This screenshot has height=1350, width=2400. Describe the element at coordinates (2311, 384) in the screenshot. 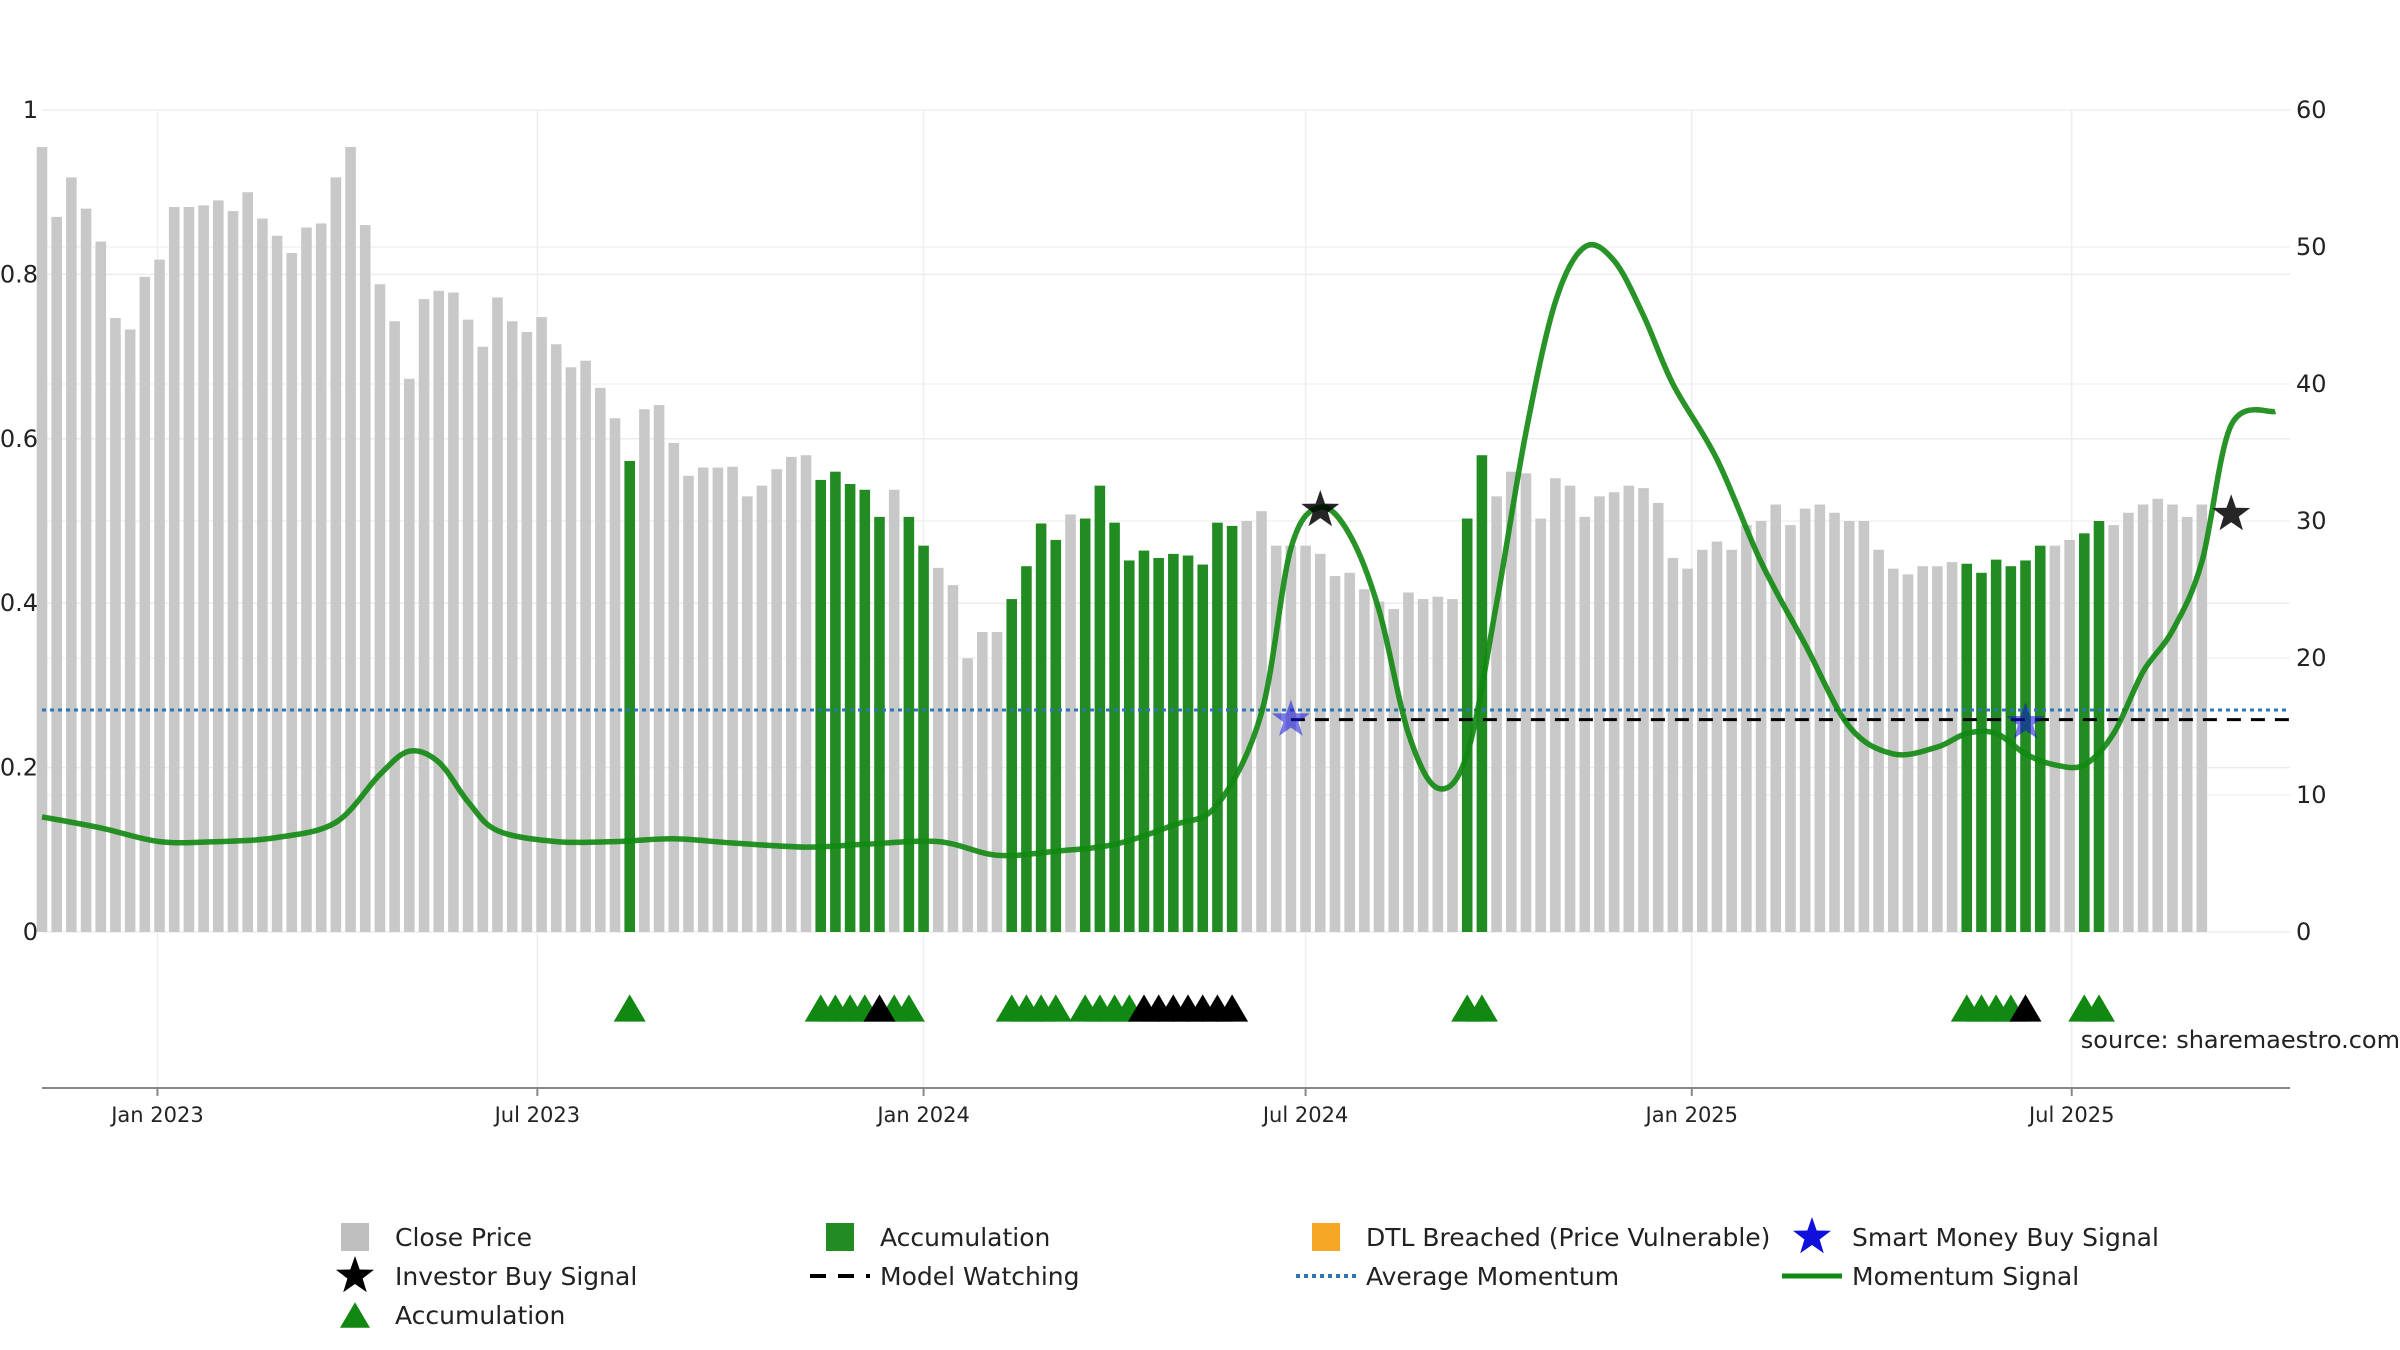

I see `right-tick-label: 40` at that location.